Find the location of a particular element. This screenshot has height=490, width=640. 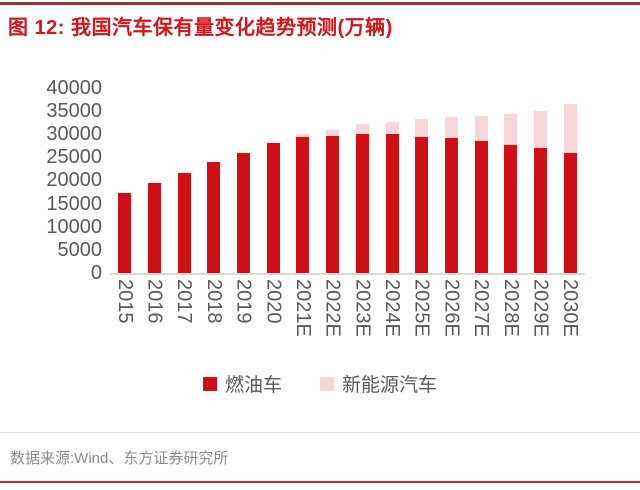

x-label-slot: 2023E is located at coordinates (363, 308).